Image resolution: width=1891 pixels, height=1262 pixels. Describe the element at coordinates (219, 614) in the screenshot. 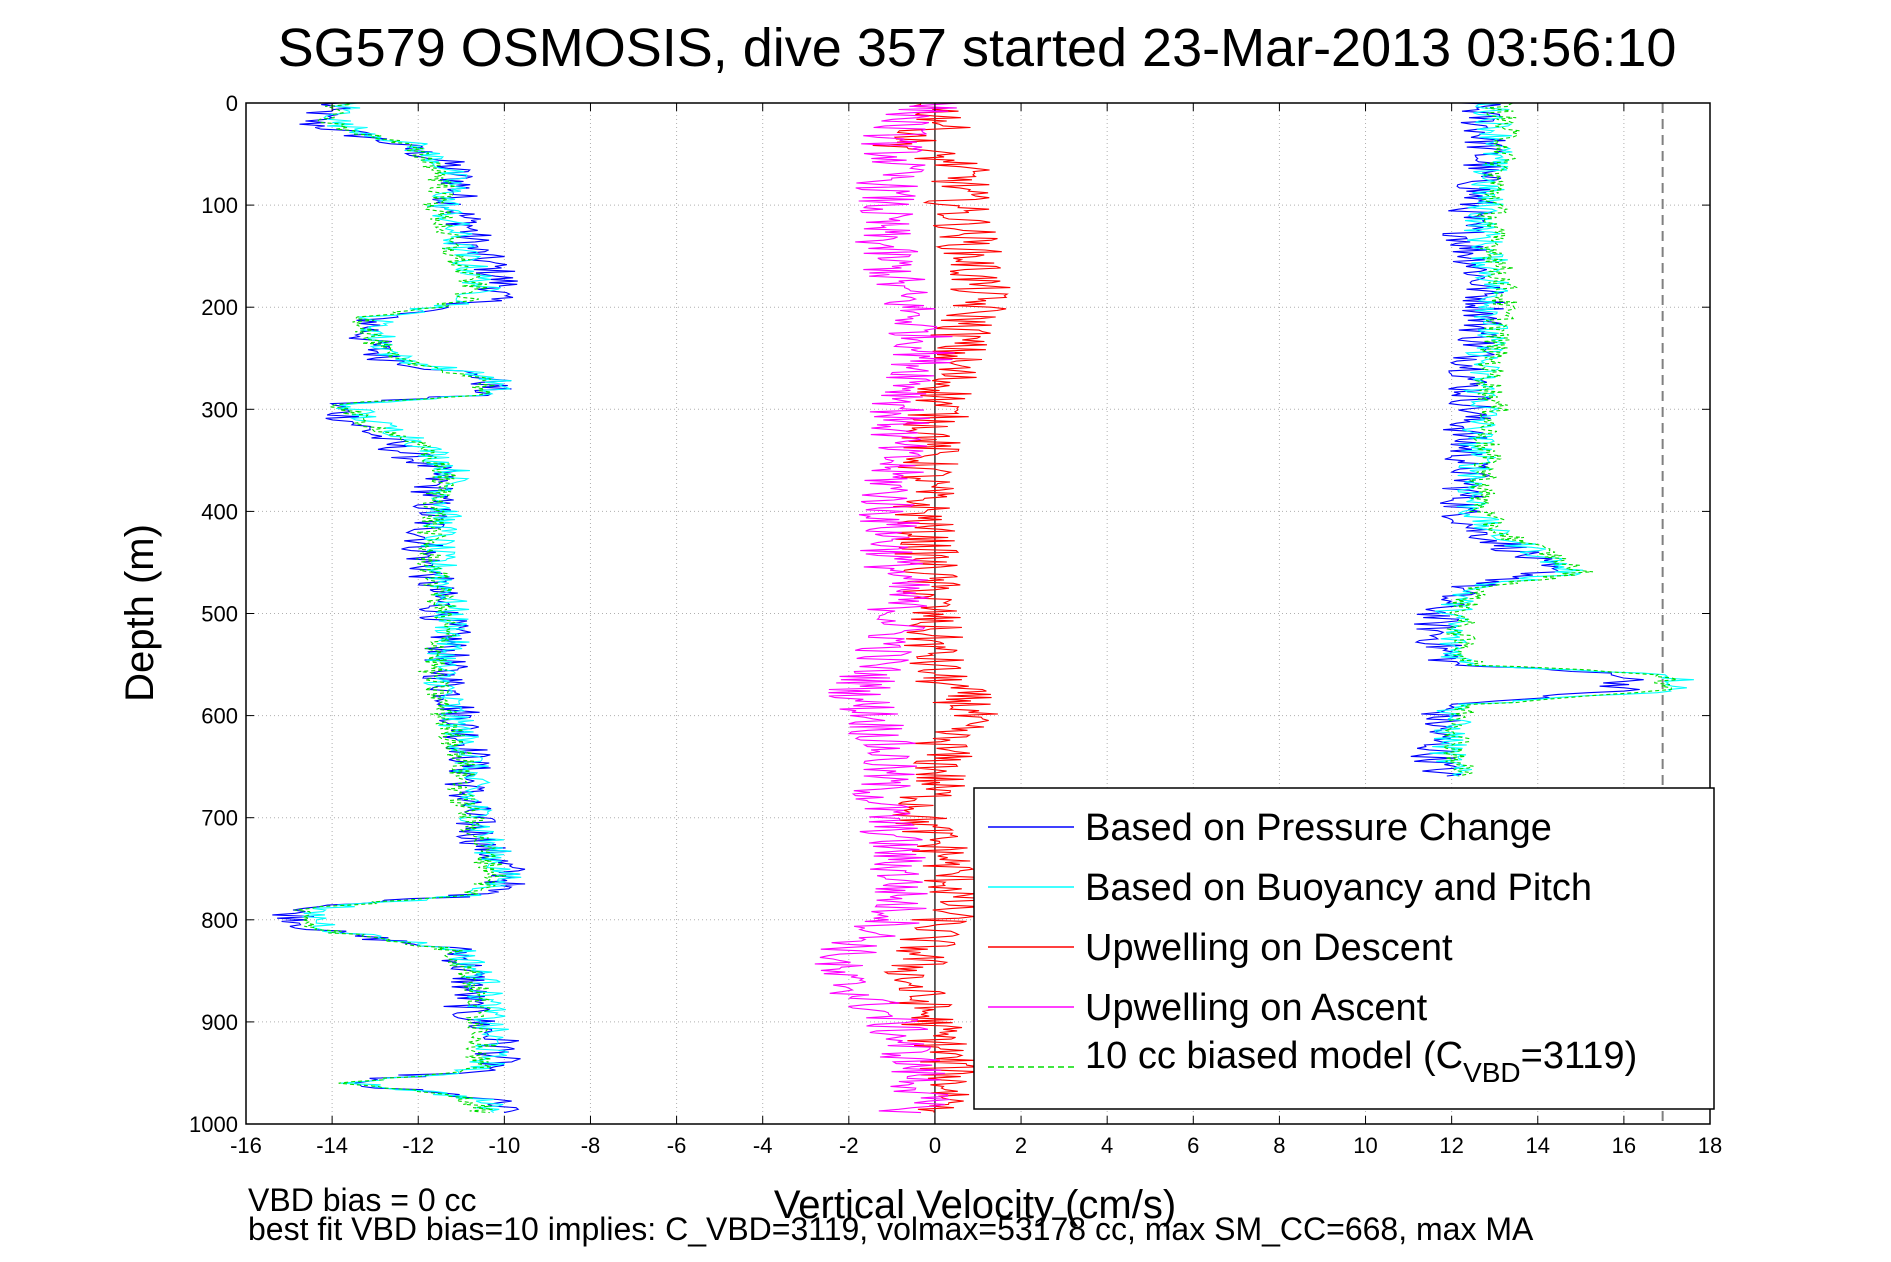

I see `y-tick-label: 500` at that location.